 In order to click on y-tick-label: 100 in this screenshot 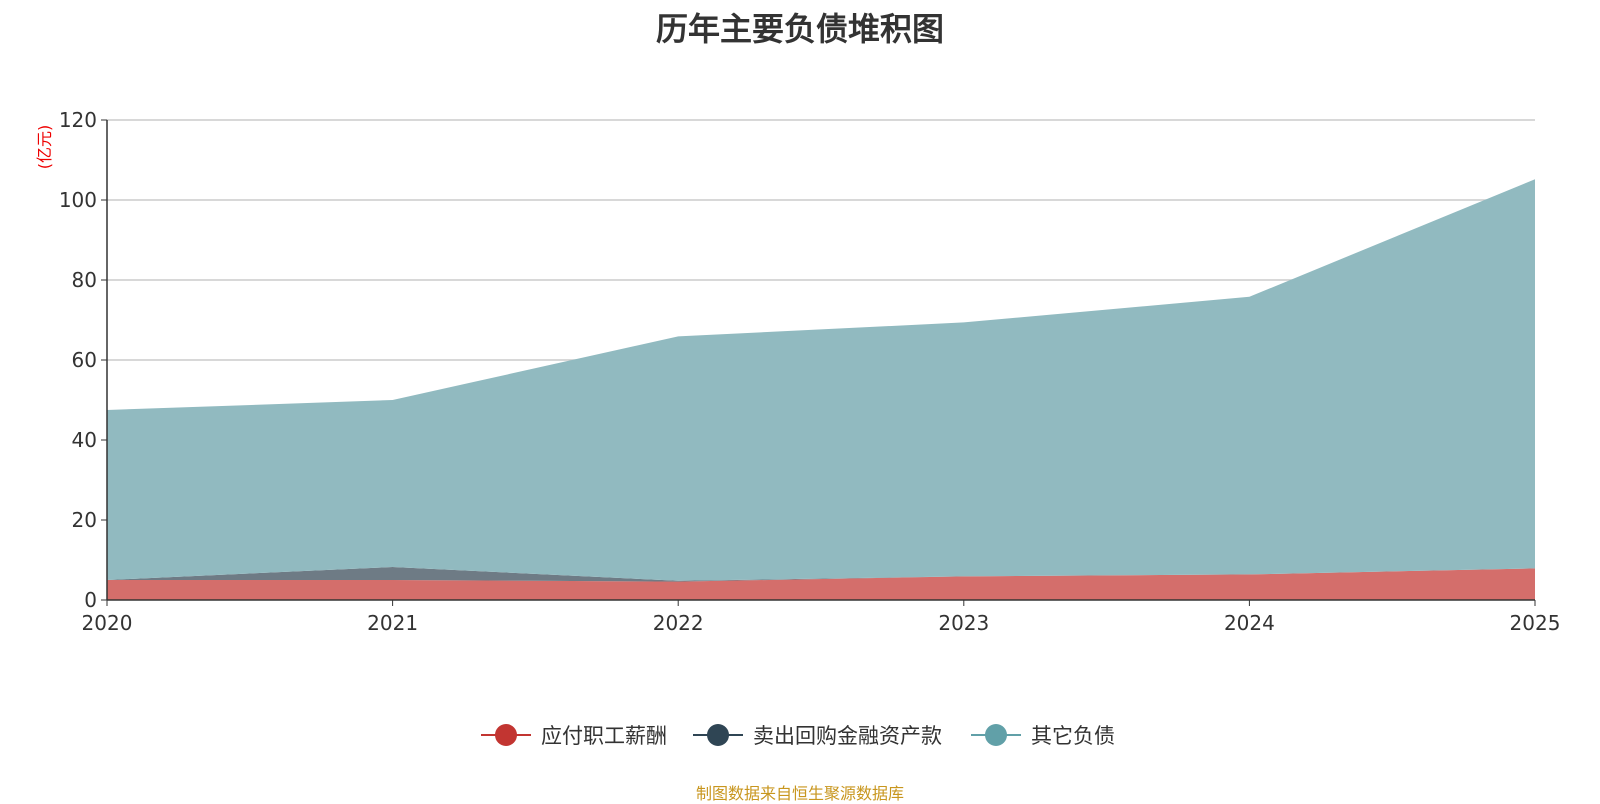, I will do `click(78, 200)`.